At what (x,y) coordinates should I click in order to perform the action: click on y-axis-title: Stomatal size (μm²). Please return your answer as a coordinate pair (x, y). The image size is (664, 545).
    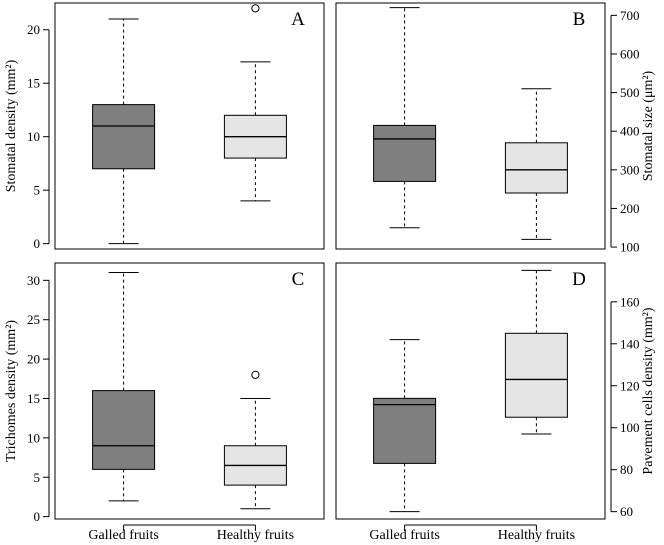
    Looking at the image, I should click on (648, 125).